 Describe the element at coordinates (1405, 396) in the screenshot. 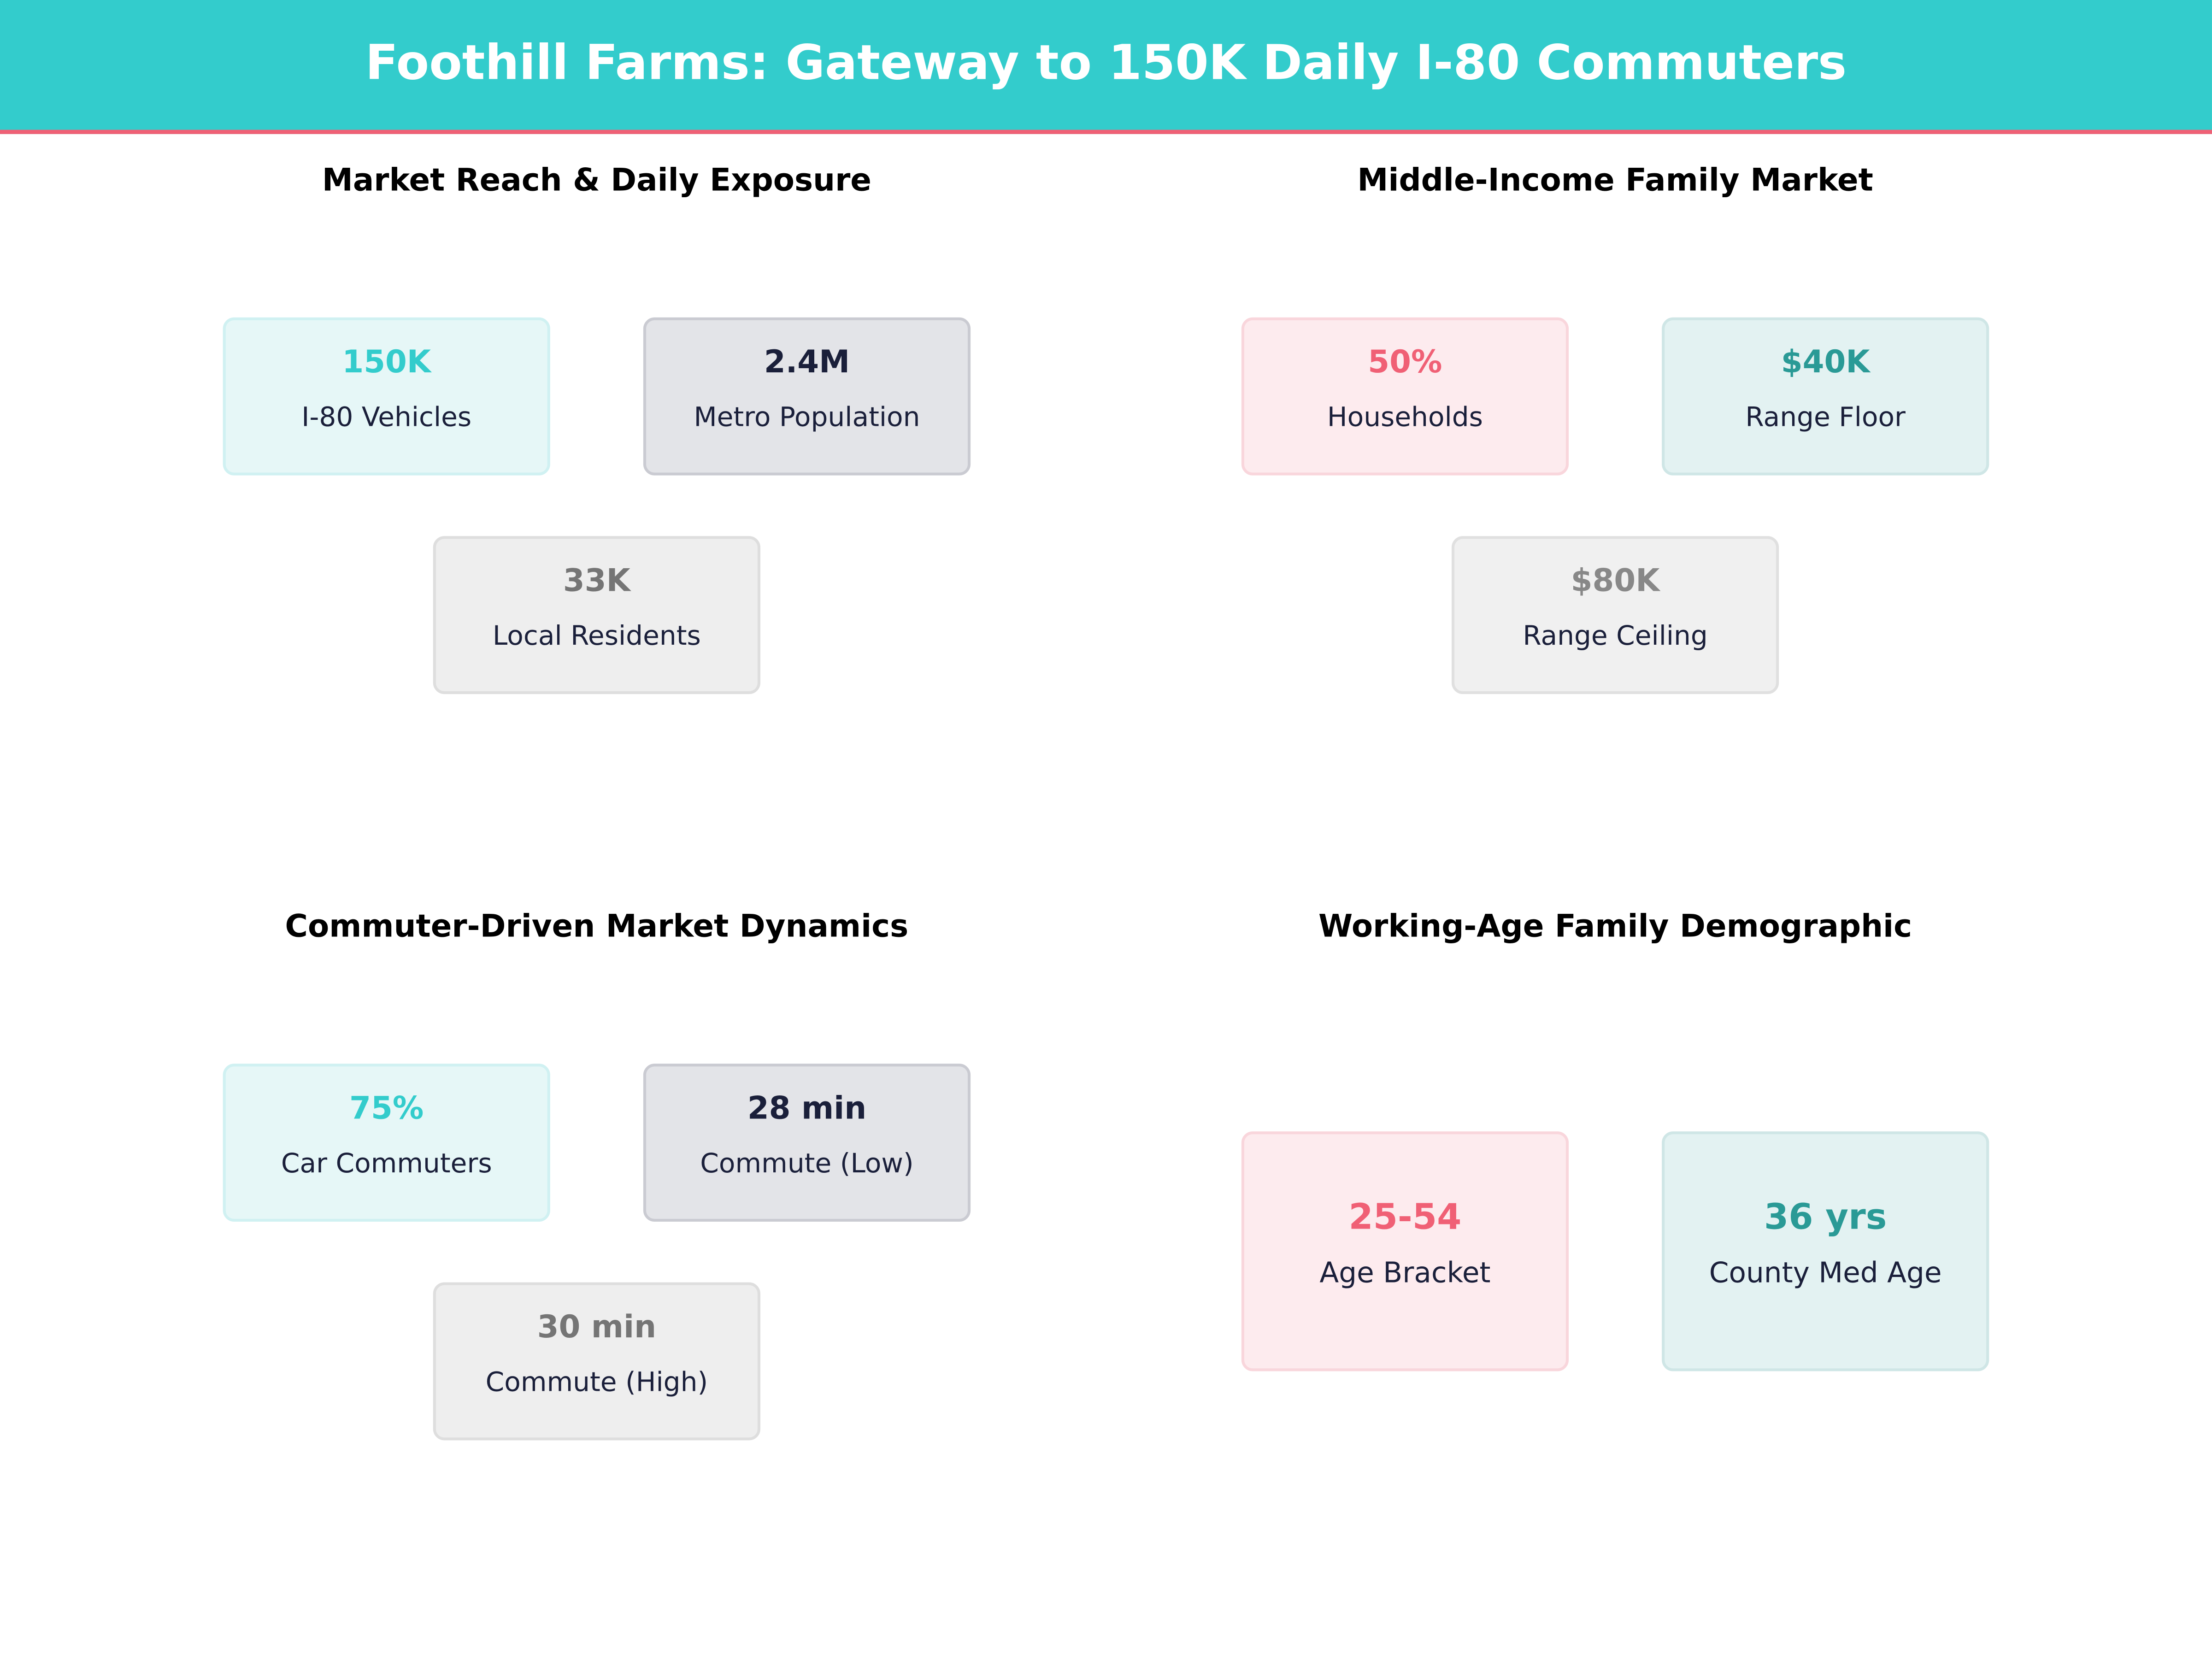

I see `stat-card-households: 50% Households` at that location.